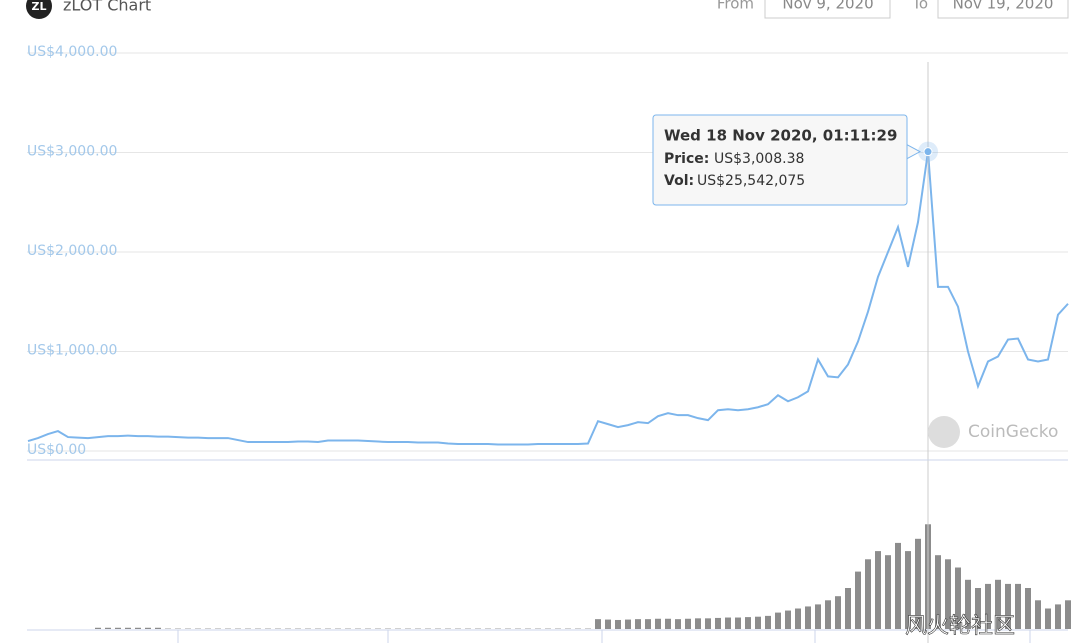 The image size is (1080, 643). Describe the element at coordinates (72, 52) in the screenshot. I see `y-tick-label: US$4,000.00` at that location.